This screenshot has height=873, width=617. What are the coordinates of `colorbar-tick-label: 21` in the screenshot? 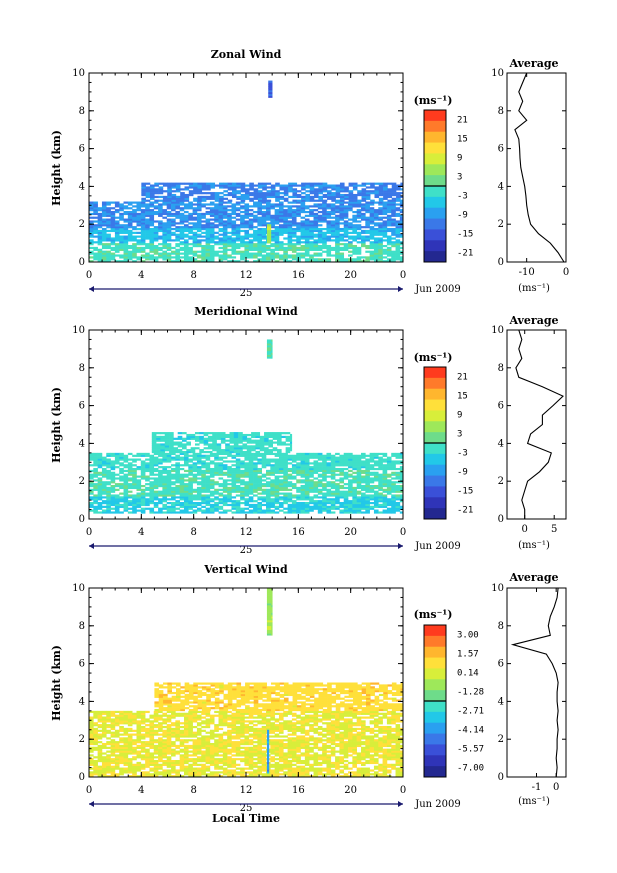 It's located at (462, 121).